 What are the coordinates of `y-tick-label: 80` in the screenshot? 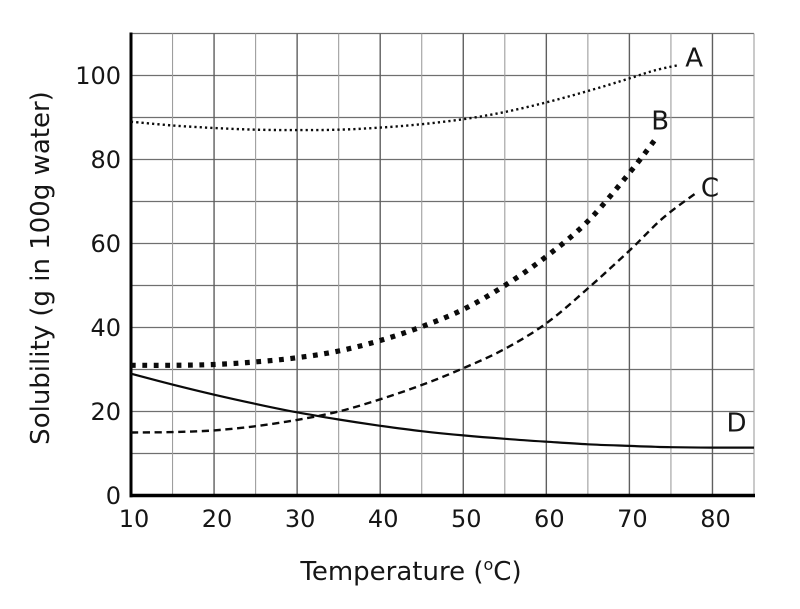 It's located at (105, 160).